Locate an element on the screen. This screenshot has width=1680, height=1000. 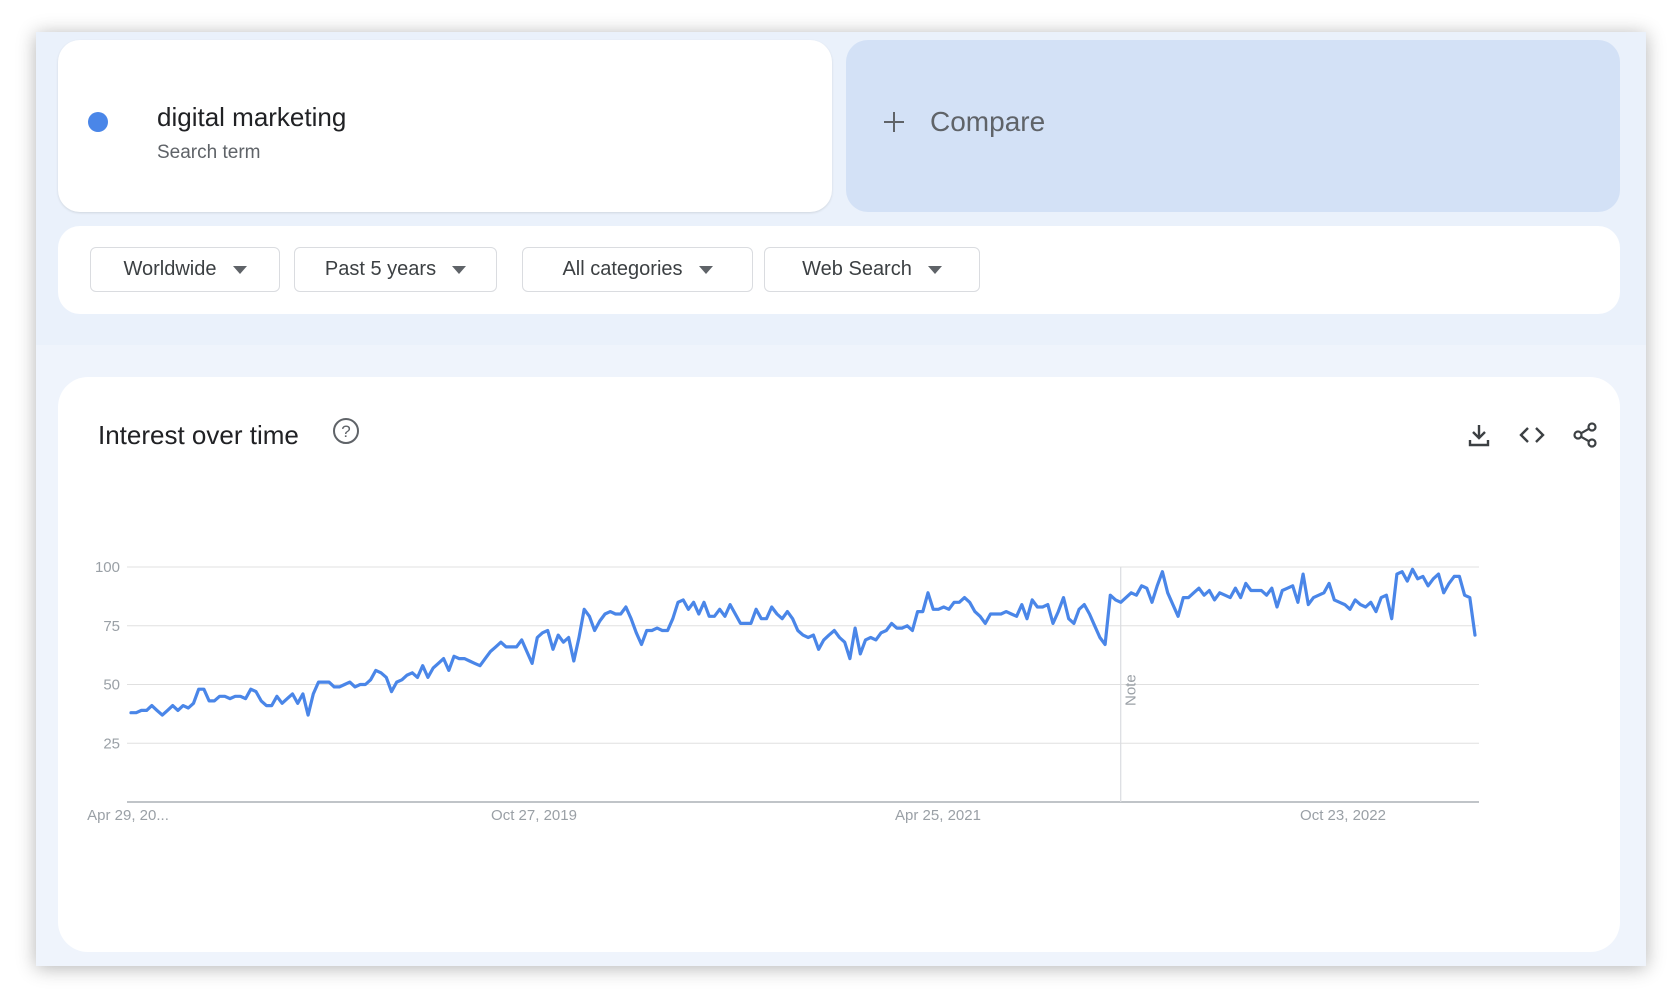
chart-title: Interest over time is located at coordinates (198, 435).